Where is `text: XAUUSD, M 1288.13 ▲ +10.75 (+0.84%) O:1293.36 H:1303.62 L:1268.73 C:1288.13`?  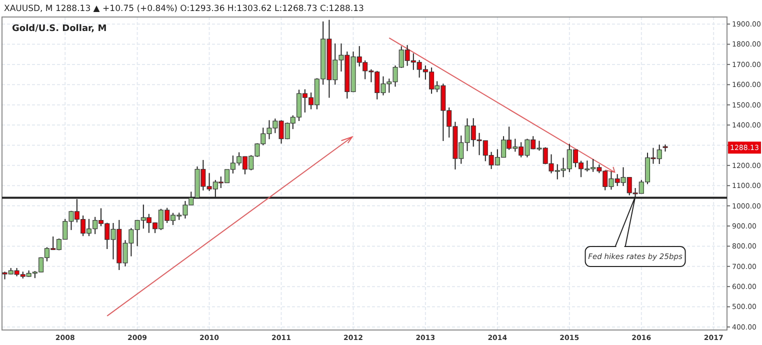
text: XAUUSD, M 1288.13 ▲ +10.75 (+0.84%) O:1293.36 H:1303.62 L:1268.73 C:1288.13 is located at coordinates (184, 9).